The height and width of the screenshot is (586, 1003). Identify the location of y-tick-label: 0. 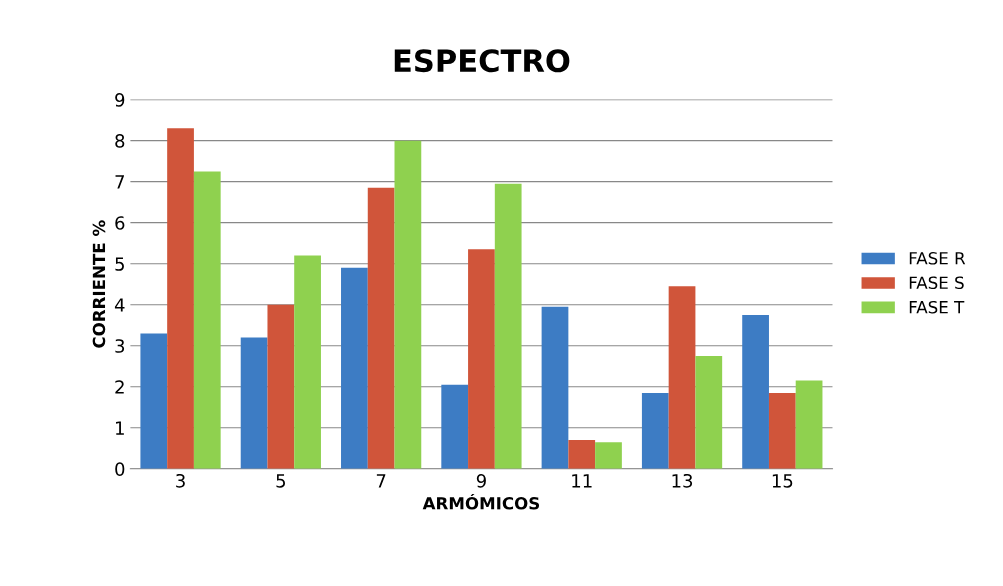
(120, 469).